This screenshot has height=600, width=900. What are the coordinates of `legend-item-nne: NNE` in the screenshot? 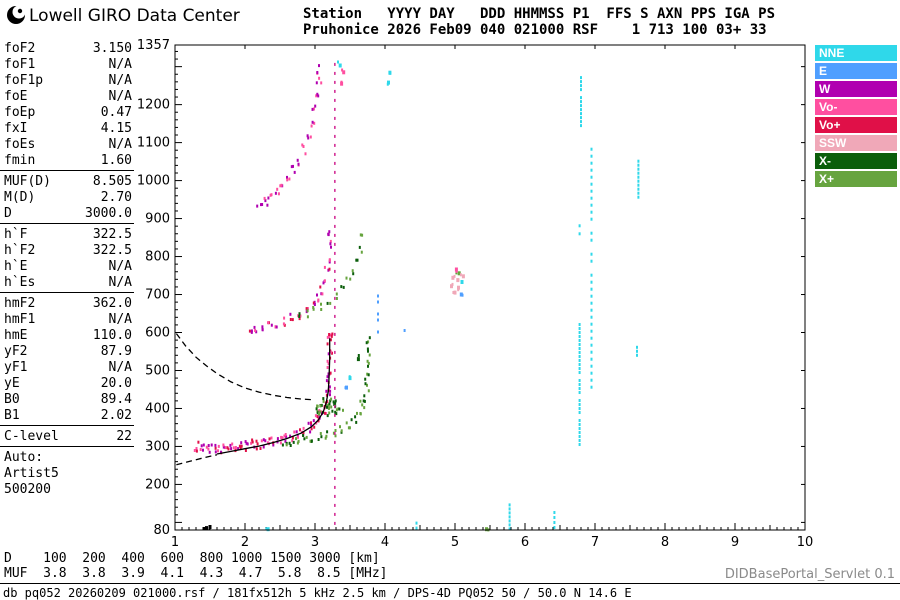 It's located at (856, 53).